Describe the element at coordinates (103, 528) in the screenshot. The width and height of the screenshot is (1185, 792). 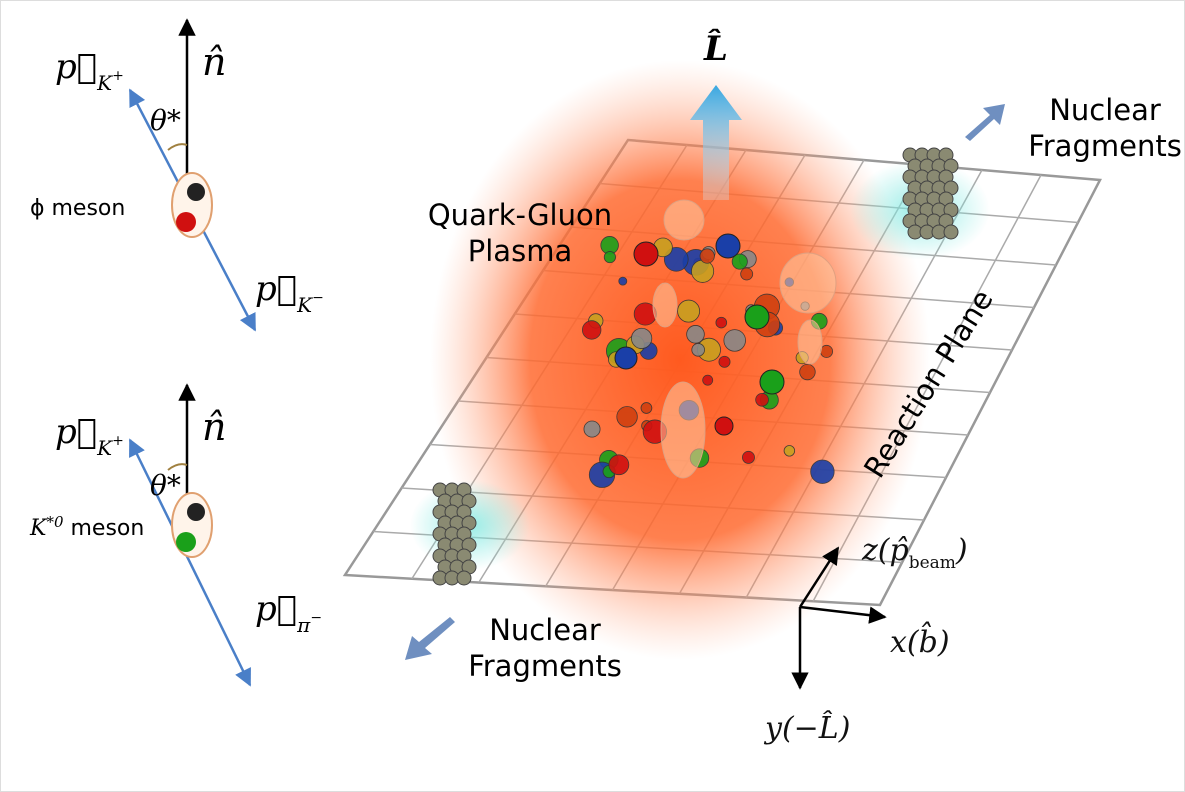
I see `meson-name-rest: meson` at that location.